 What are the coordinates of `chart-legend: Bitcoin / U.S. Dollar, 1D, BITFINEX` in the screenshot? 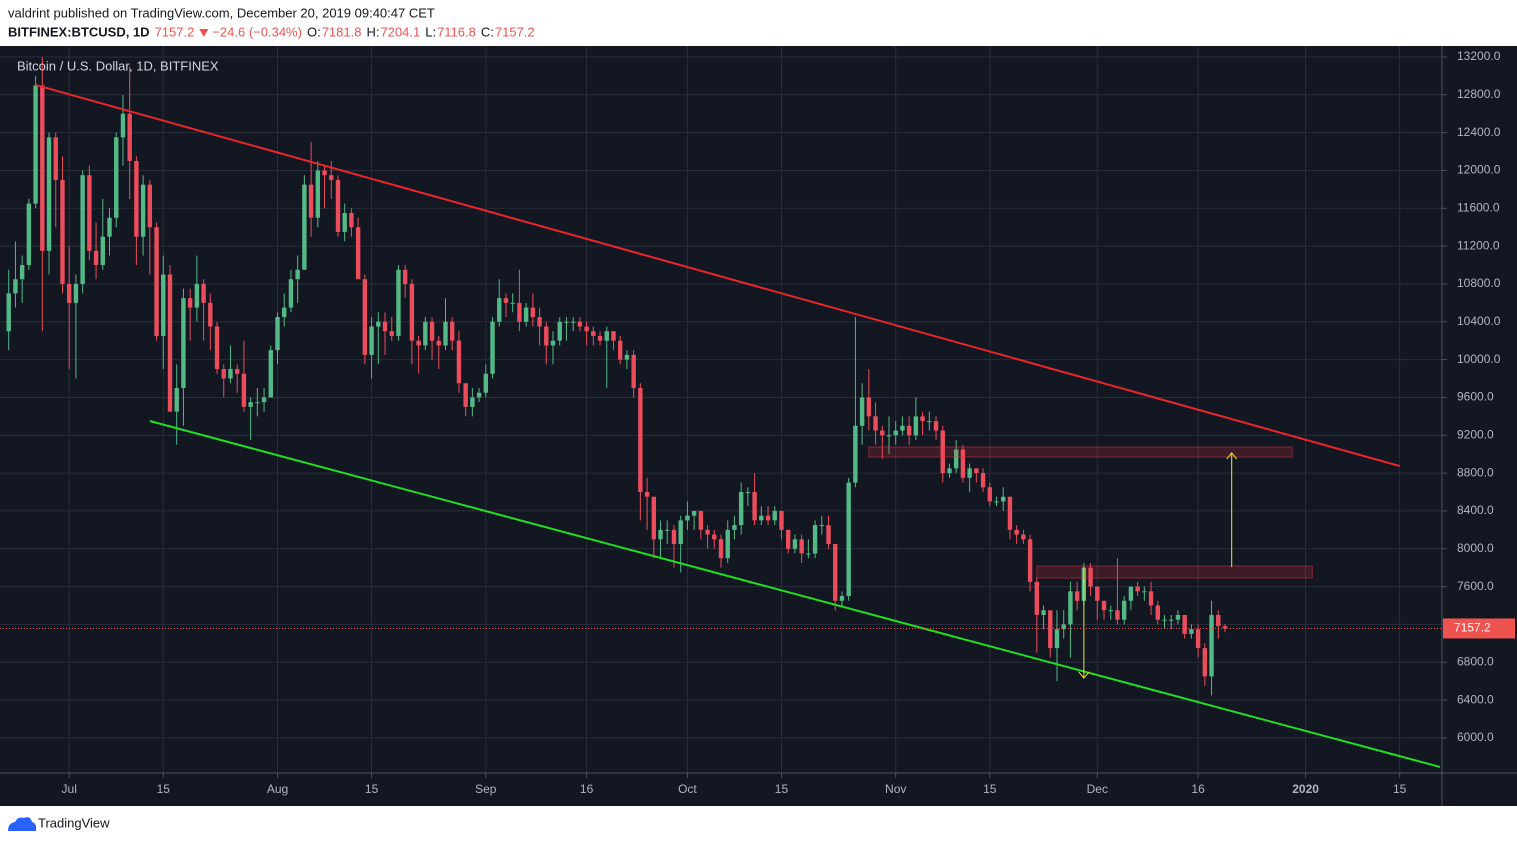 It's located at (118, 65).